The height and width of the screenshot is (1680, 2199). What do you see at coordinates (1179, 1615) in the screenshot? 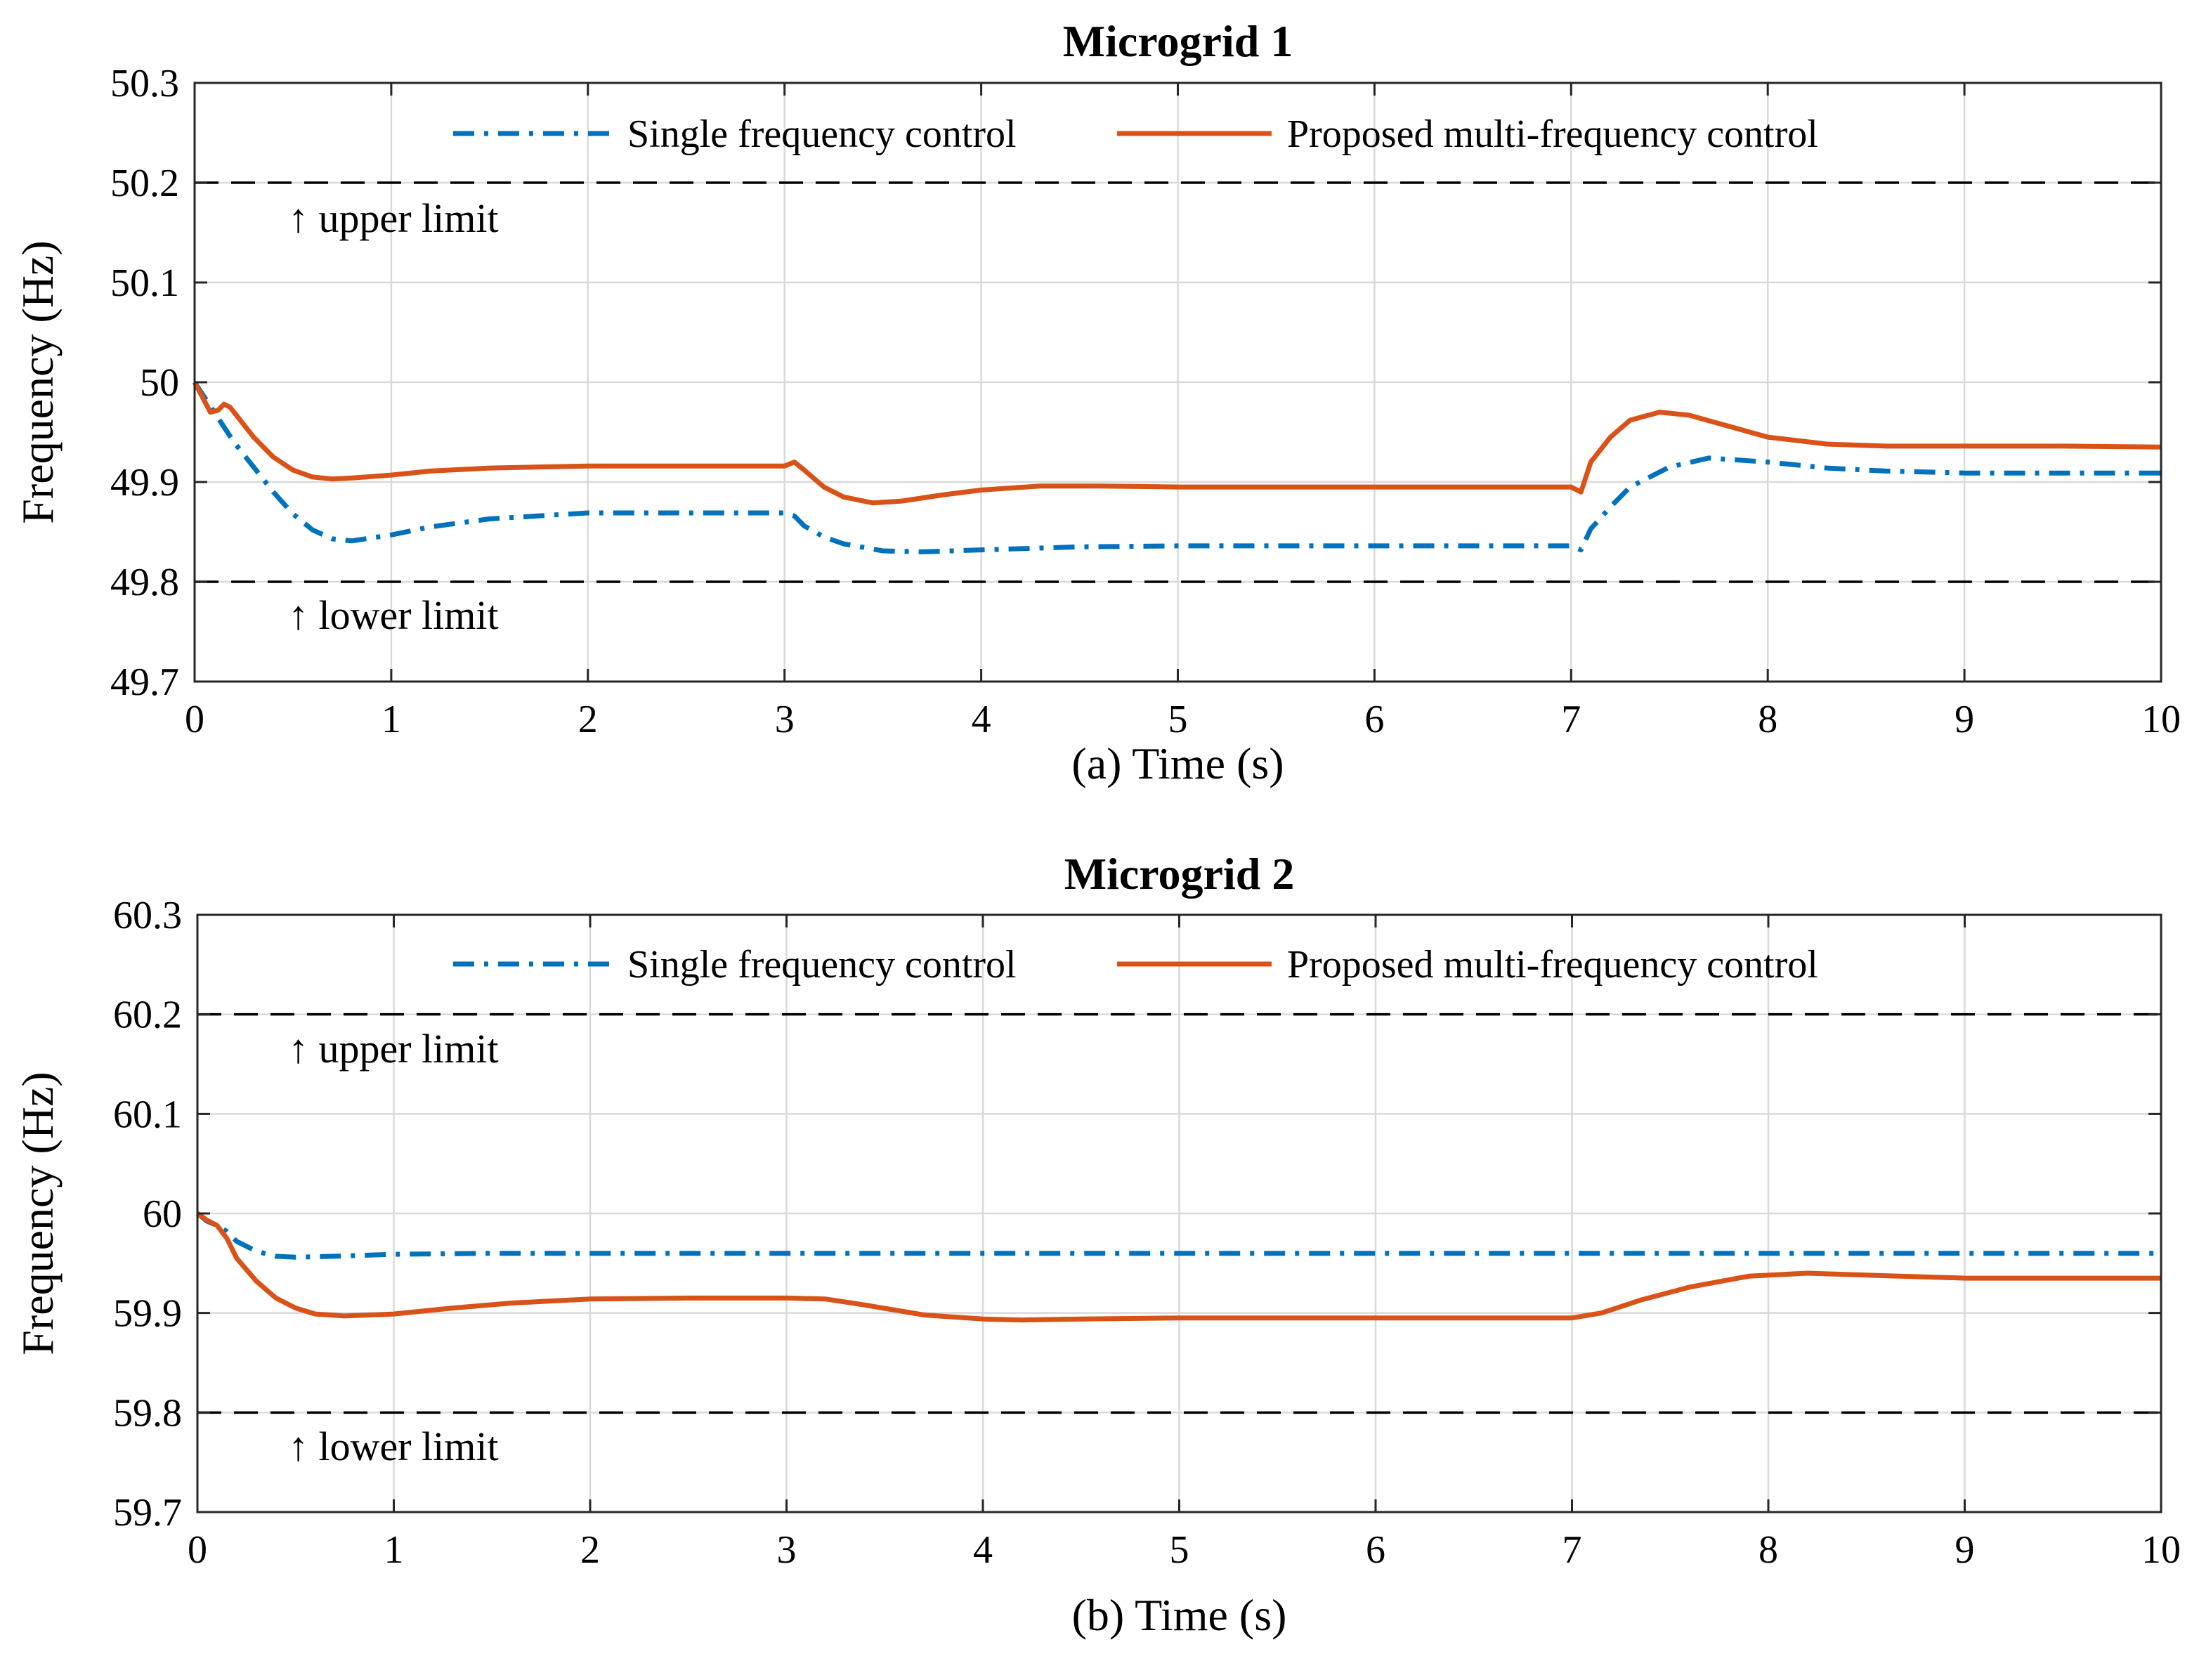
I see `x-axis-label: (b) Time (s)` at bounding box center [1179, 1615].